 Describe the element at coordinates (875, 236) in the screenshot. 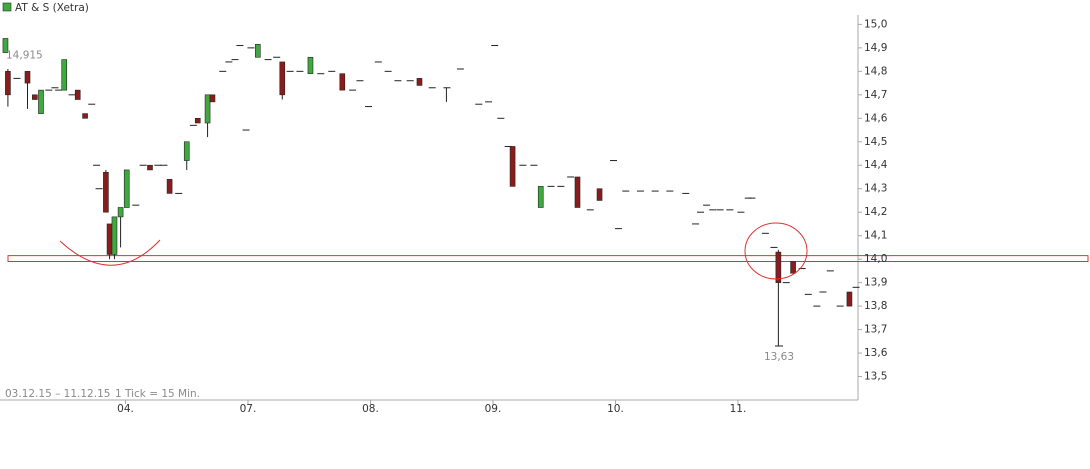

I see `y-tick-label: 14,1` at that location.